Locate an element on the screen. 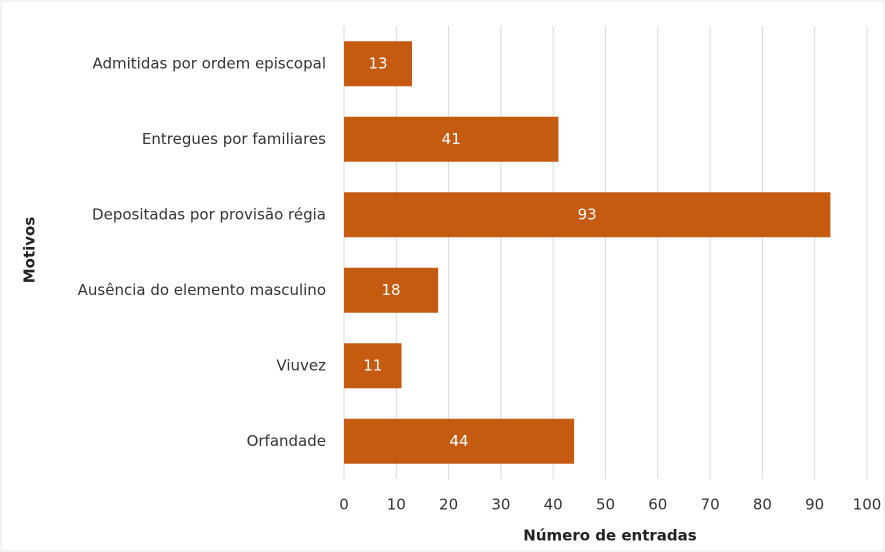 The image size is (885, 552). x-tick-label: 60 is located at coordinates (657, 505).